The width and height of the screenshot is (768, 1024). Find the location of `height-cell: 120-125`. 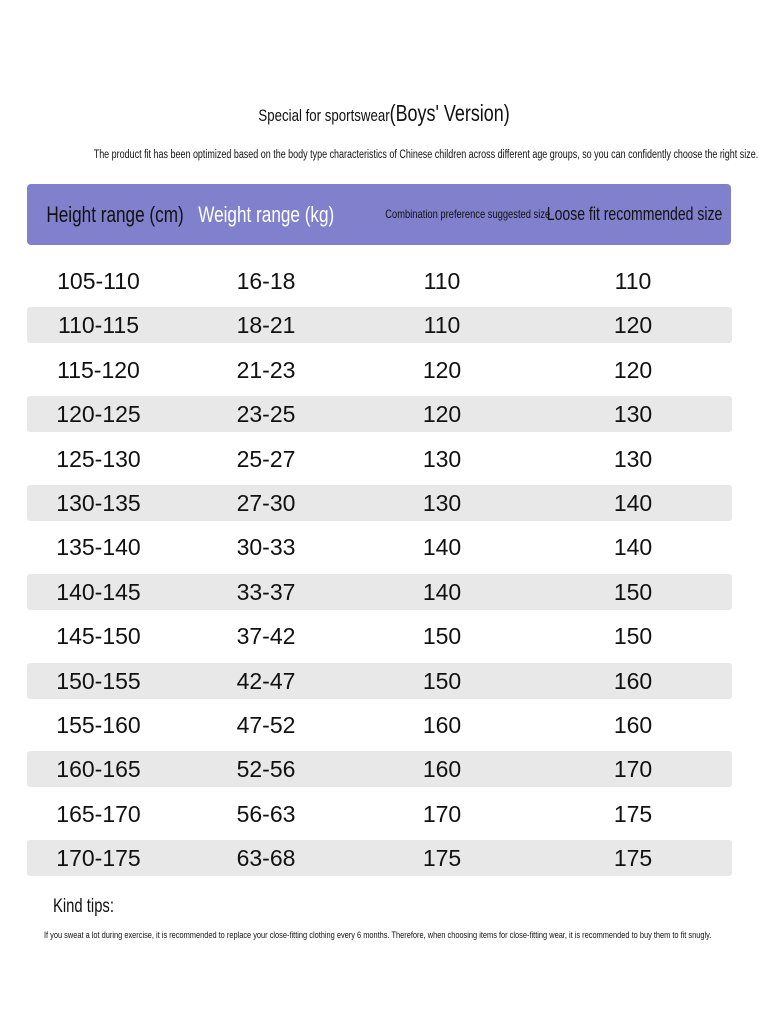

height-cell: 120-125 is located at coordinates (98, 414).